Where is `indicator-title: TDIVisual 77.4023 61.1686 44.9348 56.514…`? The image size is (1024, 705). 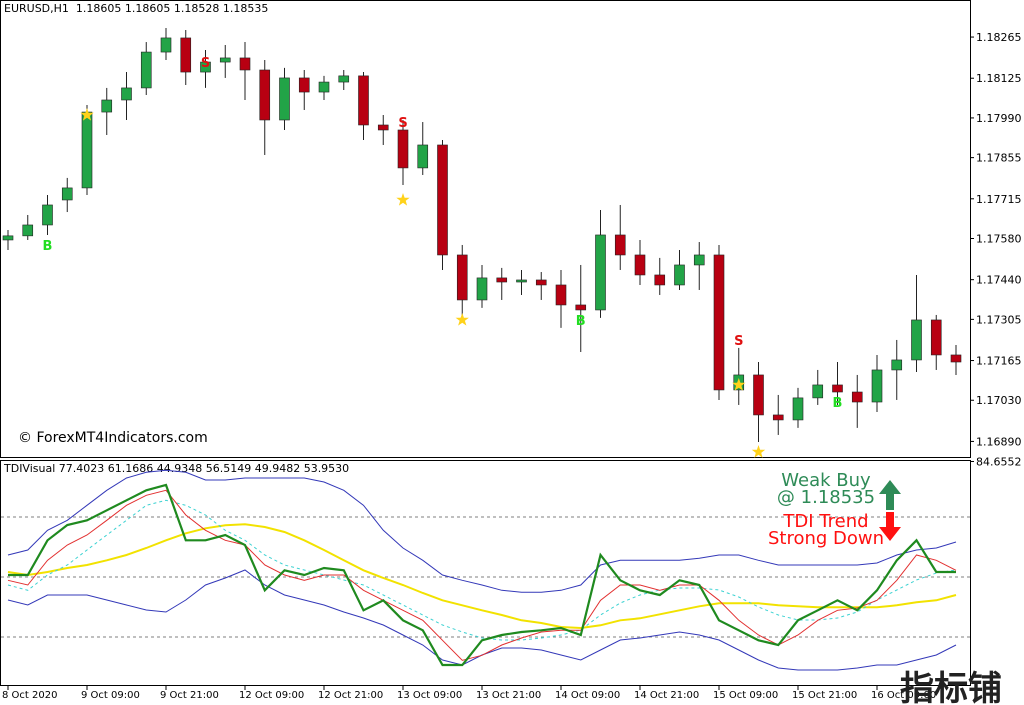
indicator-title: TDIVisual 77.4023 61.1686 44.9348 56.514… is located at coordinates (176, 468).